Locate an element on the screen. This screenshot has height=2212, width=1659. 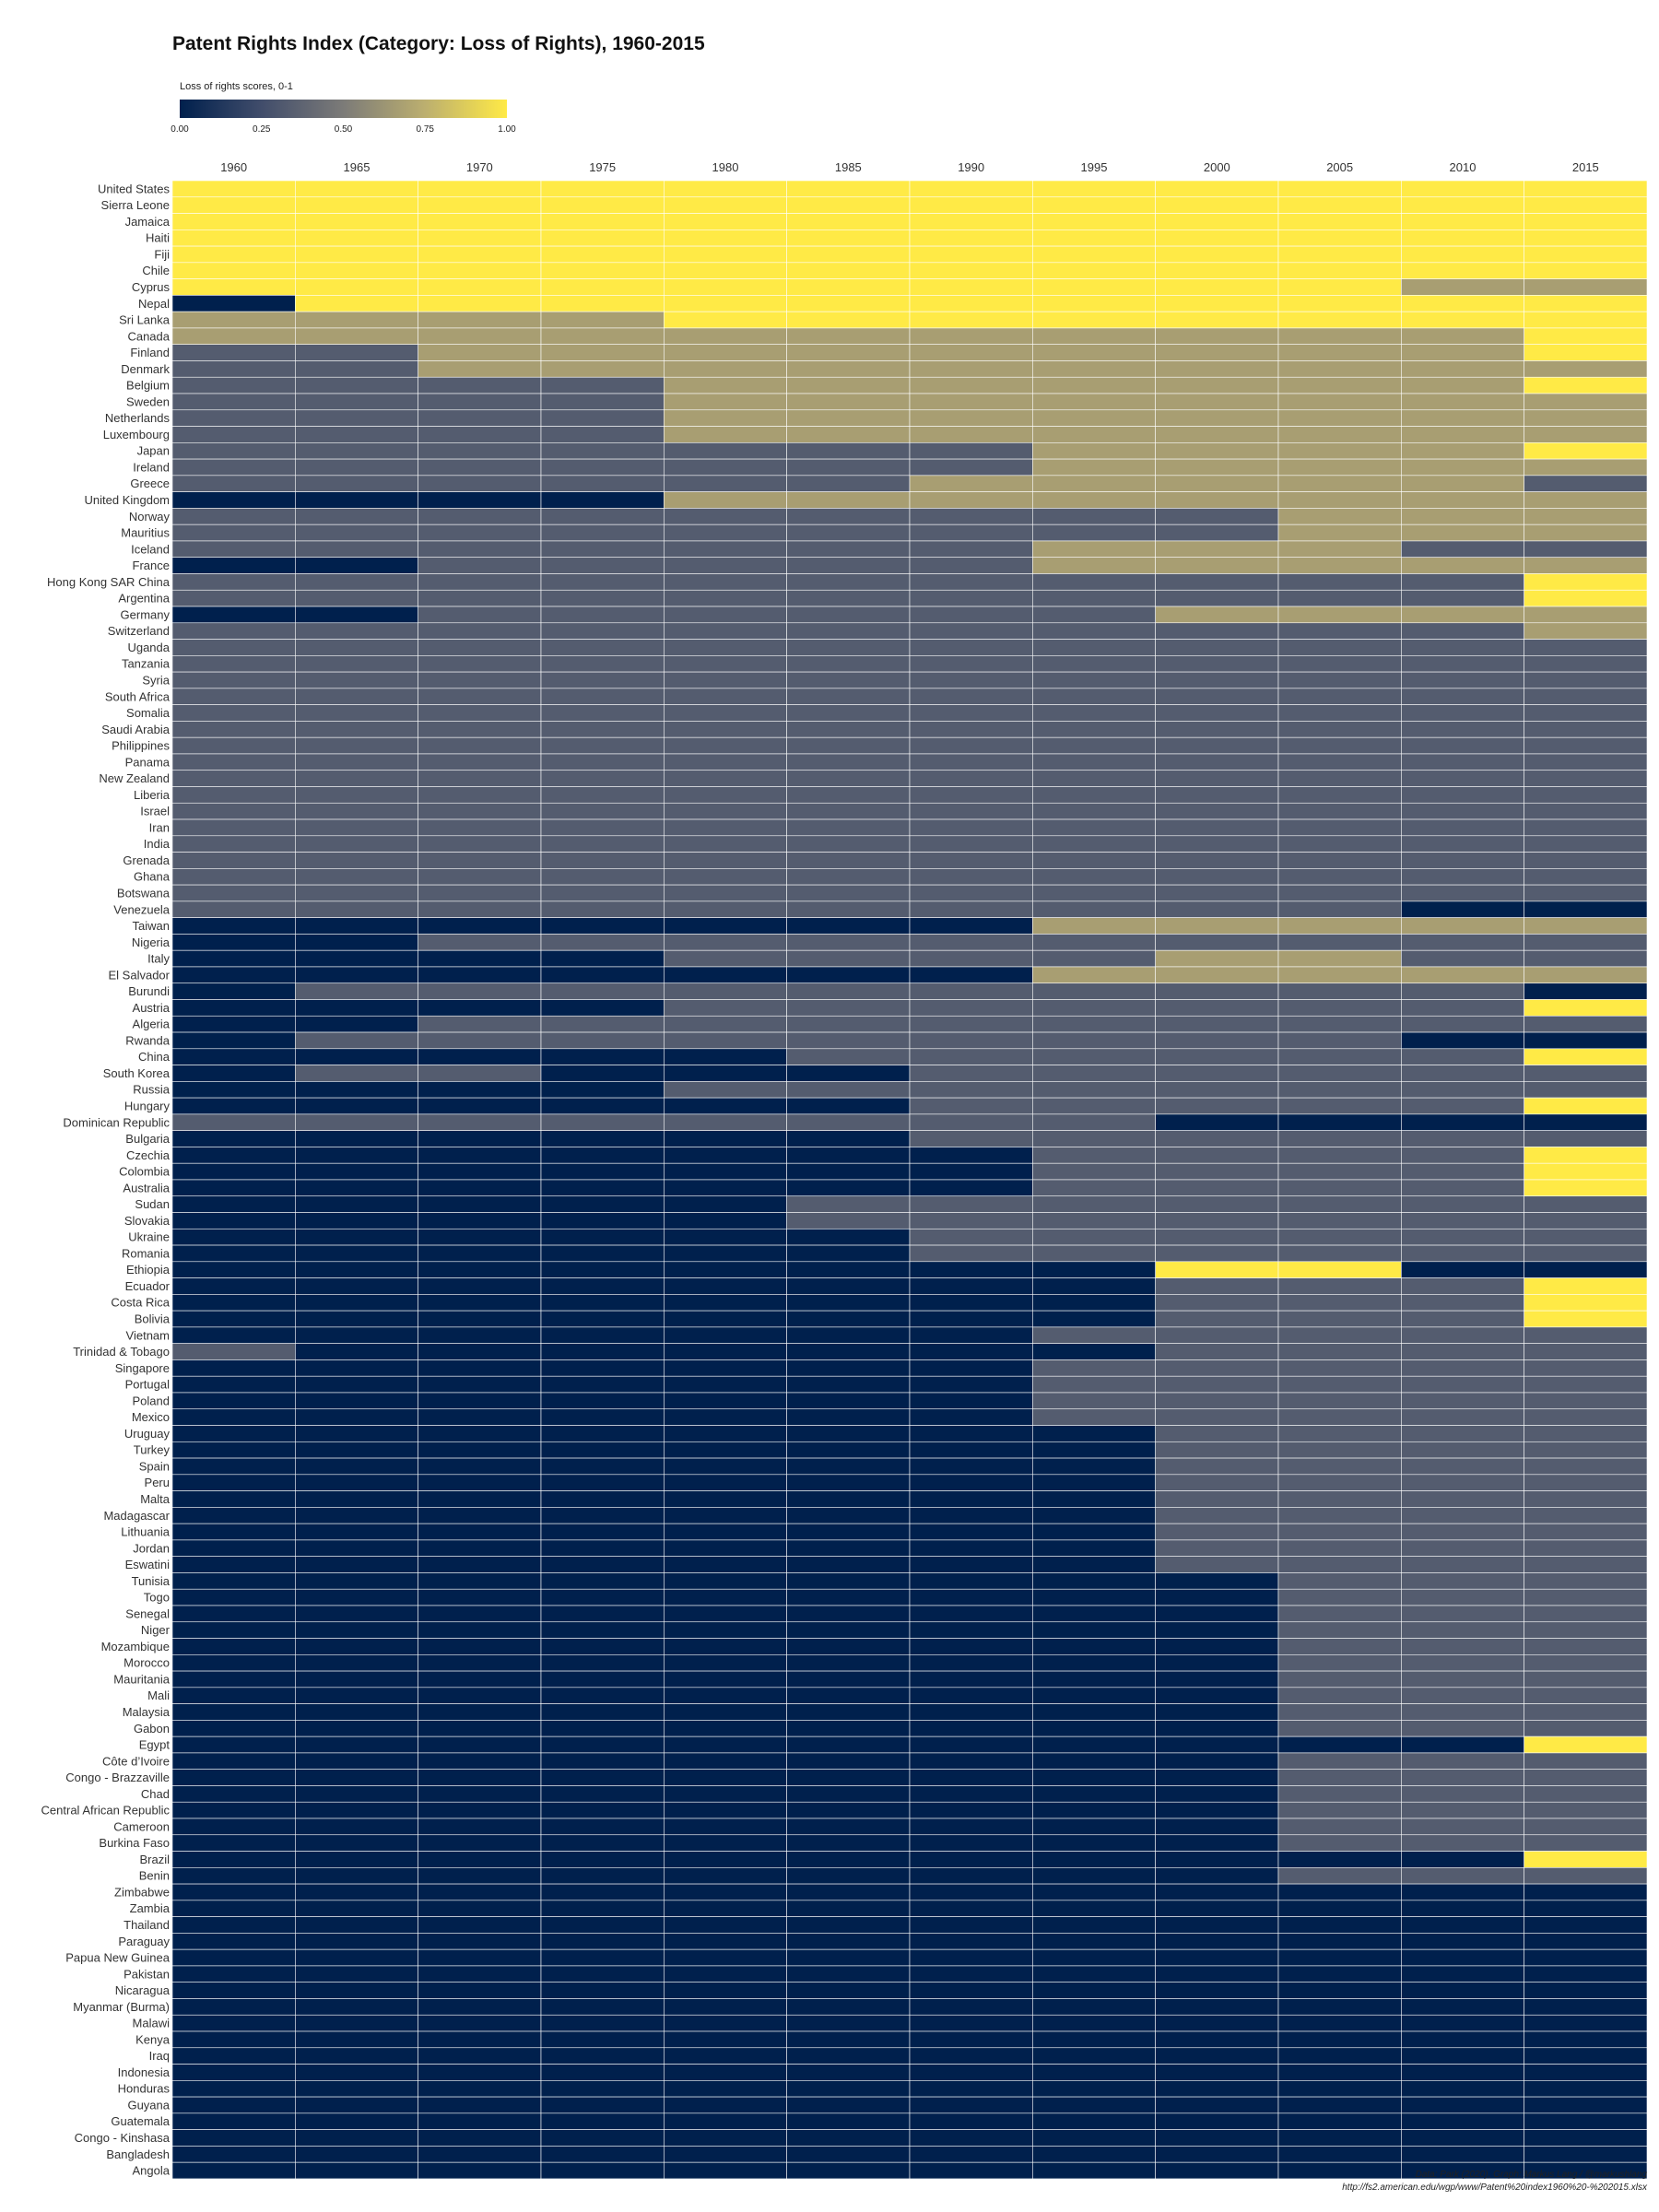
y-tick-label: Saudi Arabia is located at coordinates (135, 729).